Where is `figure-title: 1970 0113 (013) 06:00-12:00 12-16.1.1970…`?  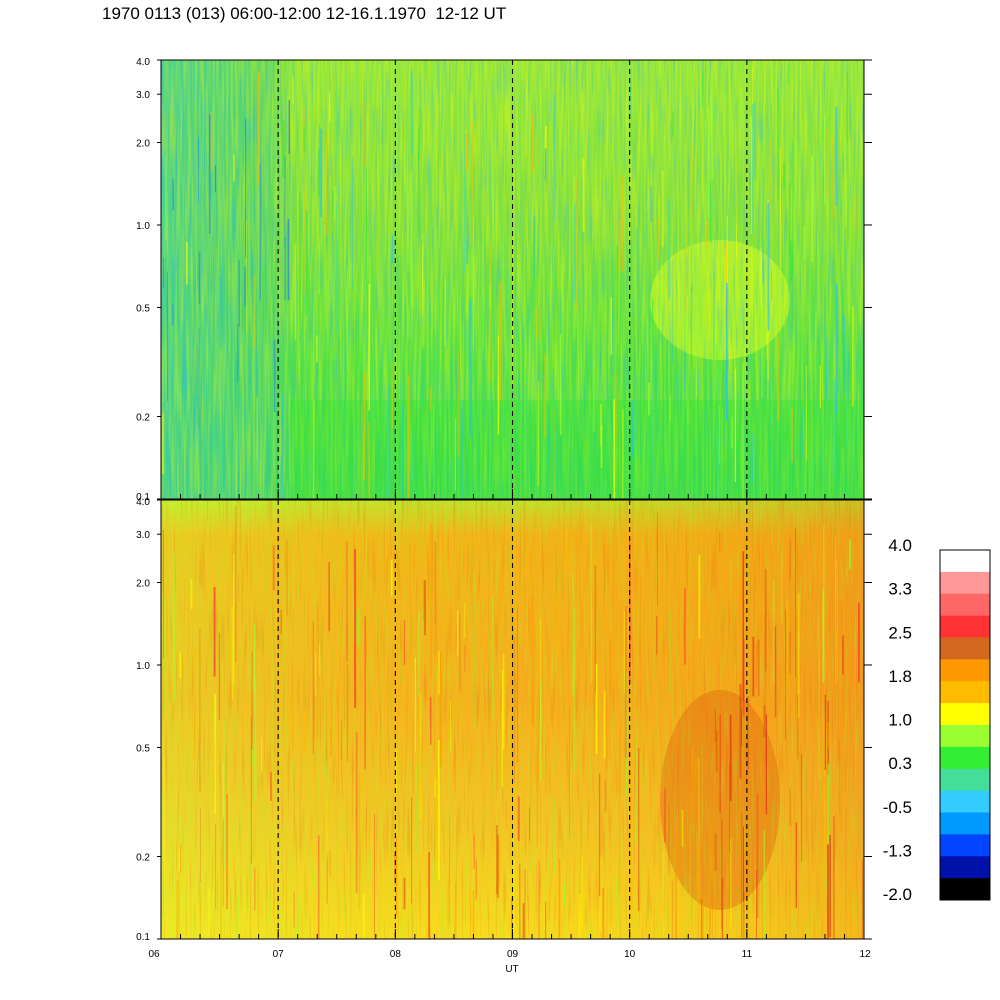
figure-title: 1970 0113 (013) 06:00-12:00 12-16.1.1970… is located at coordinates (304, 13).